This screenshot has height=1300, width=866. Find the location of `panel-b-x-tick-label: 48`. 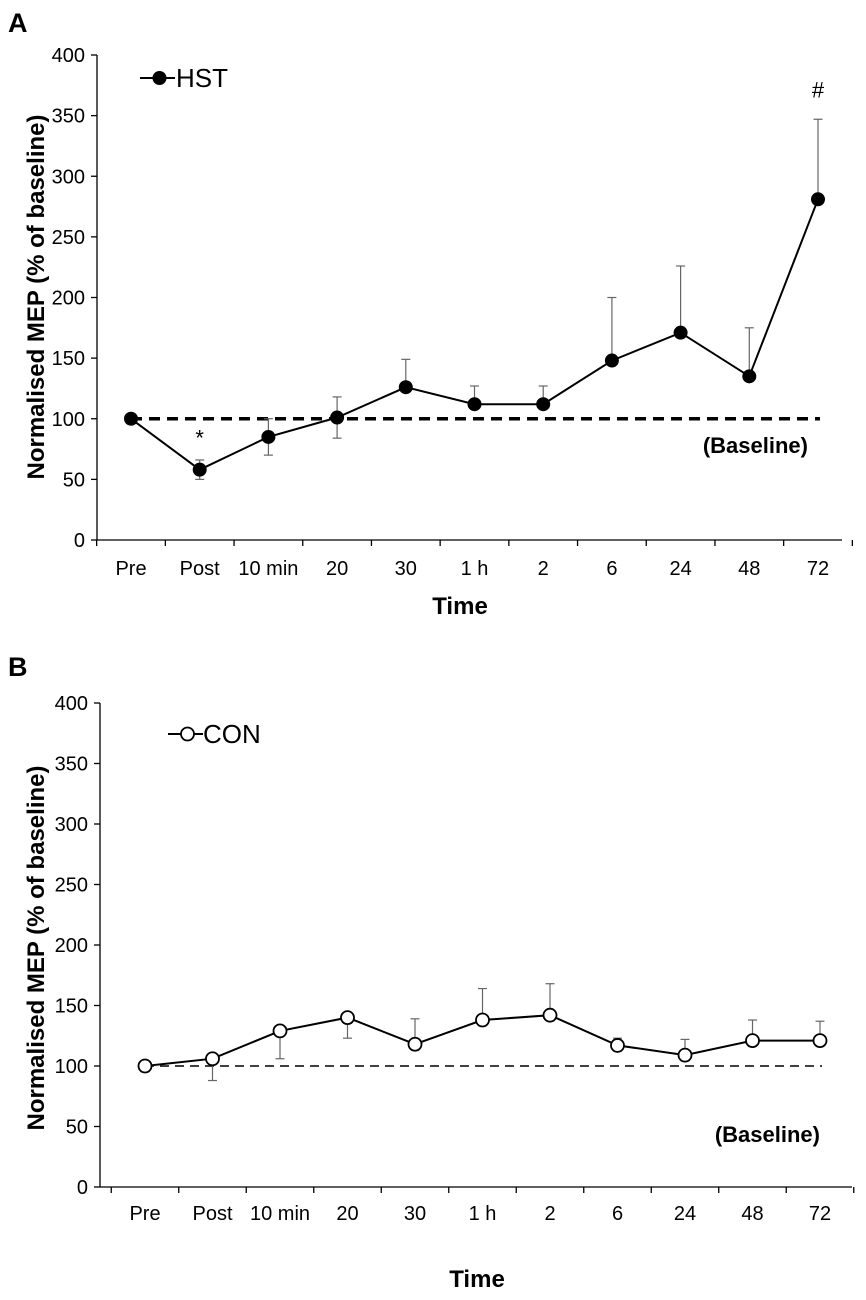

panel-b-x-tick-label: 48 is located at coordinates (752, 1214).